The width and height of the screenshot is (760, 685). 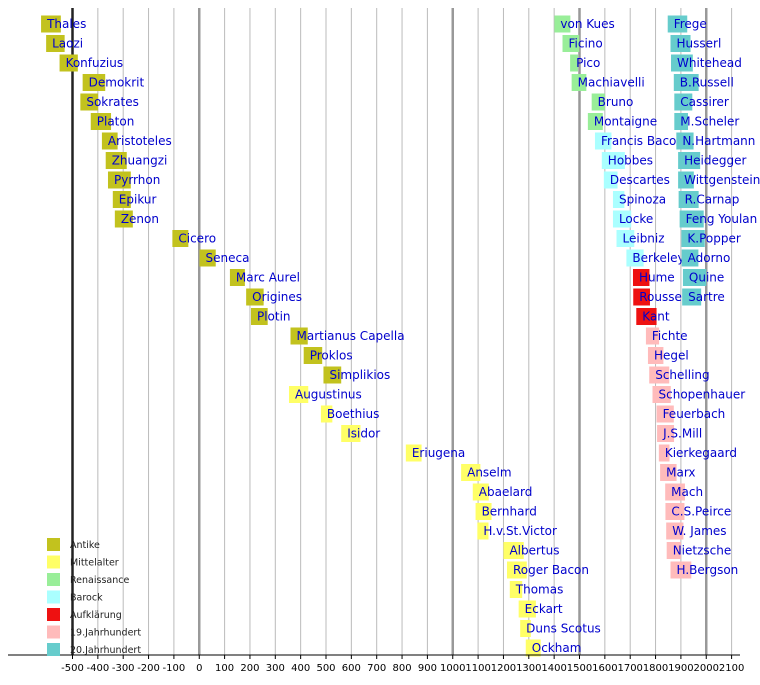 What do you see at coordinates (123, 668) in the screenshot?
I see `x-tick-label--300: -300` at bounding box center [123, 668].